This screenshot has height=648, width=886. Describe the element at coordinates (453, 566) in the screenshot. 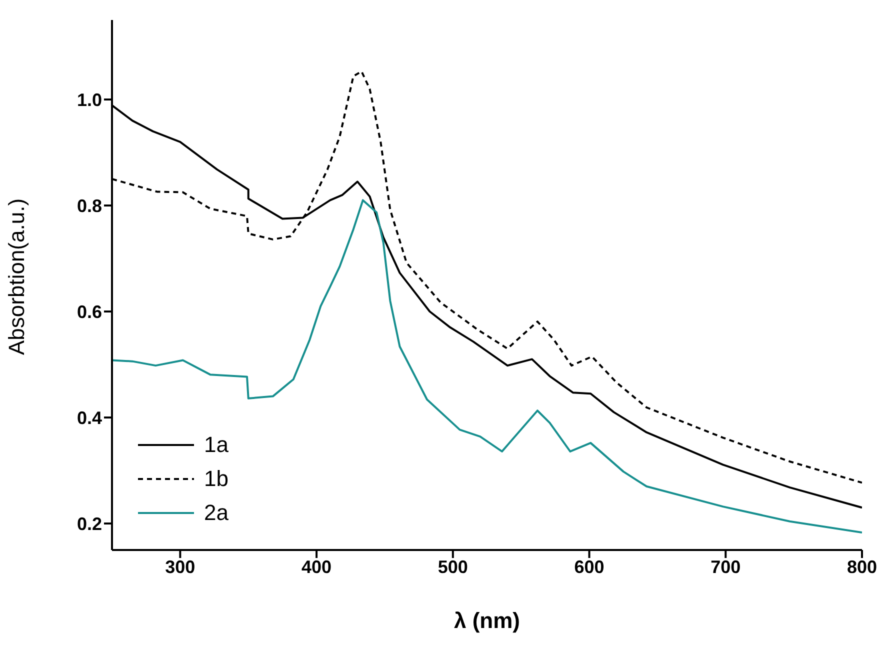

I see `x-tick-label: 500` at that location.